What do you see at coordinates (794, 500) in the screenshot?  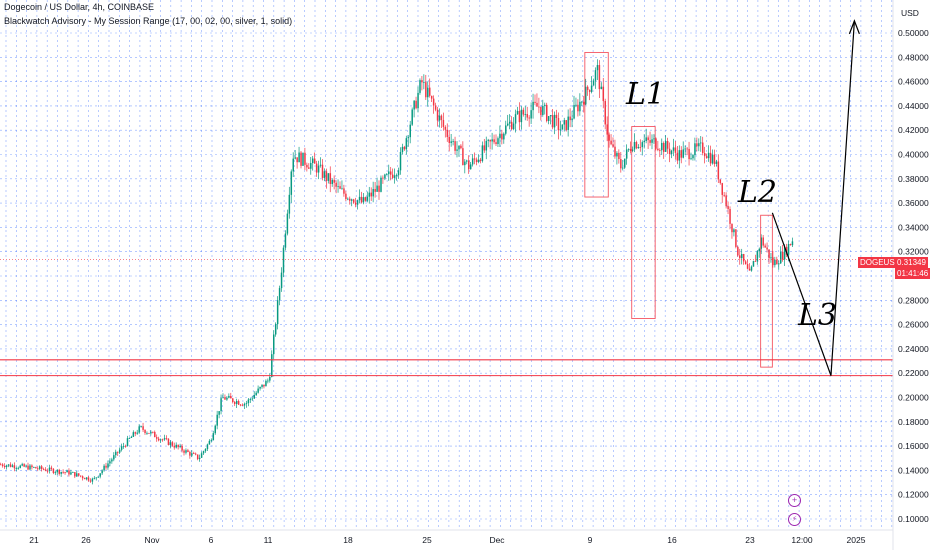 I see `plus-circle-icon: +` at bounding box center [794, 500].